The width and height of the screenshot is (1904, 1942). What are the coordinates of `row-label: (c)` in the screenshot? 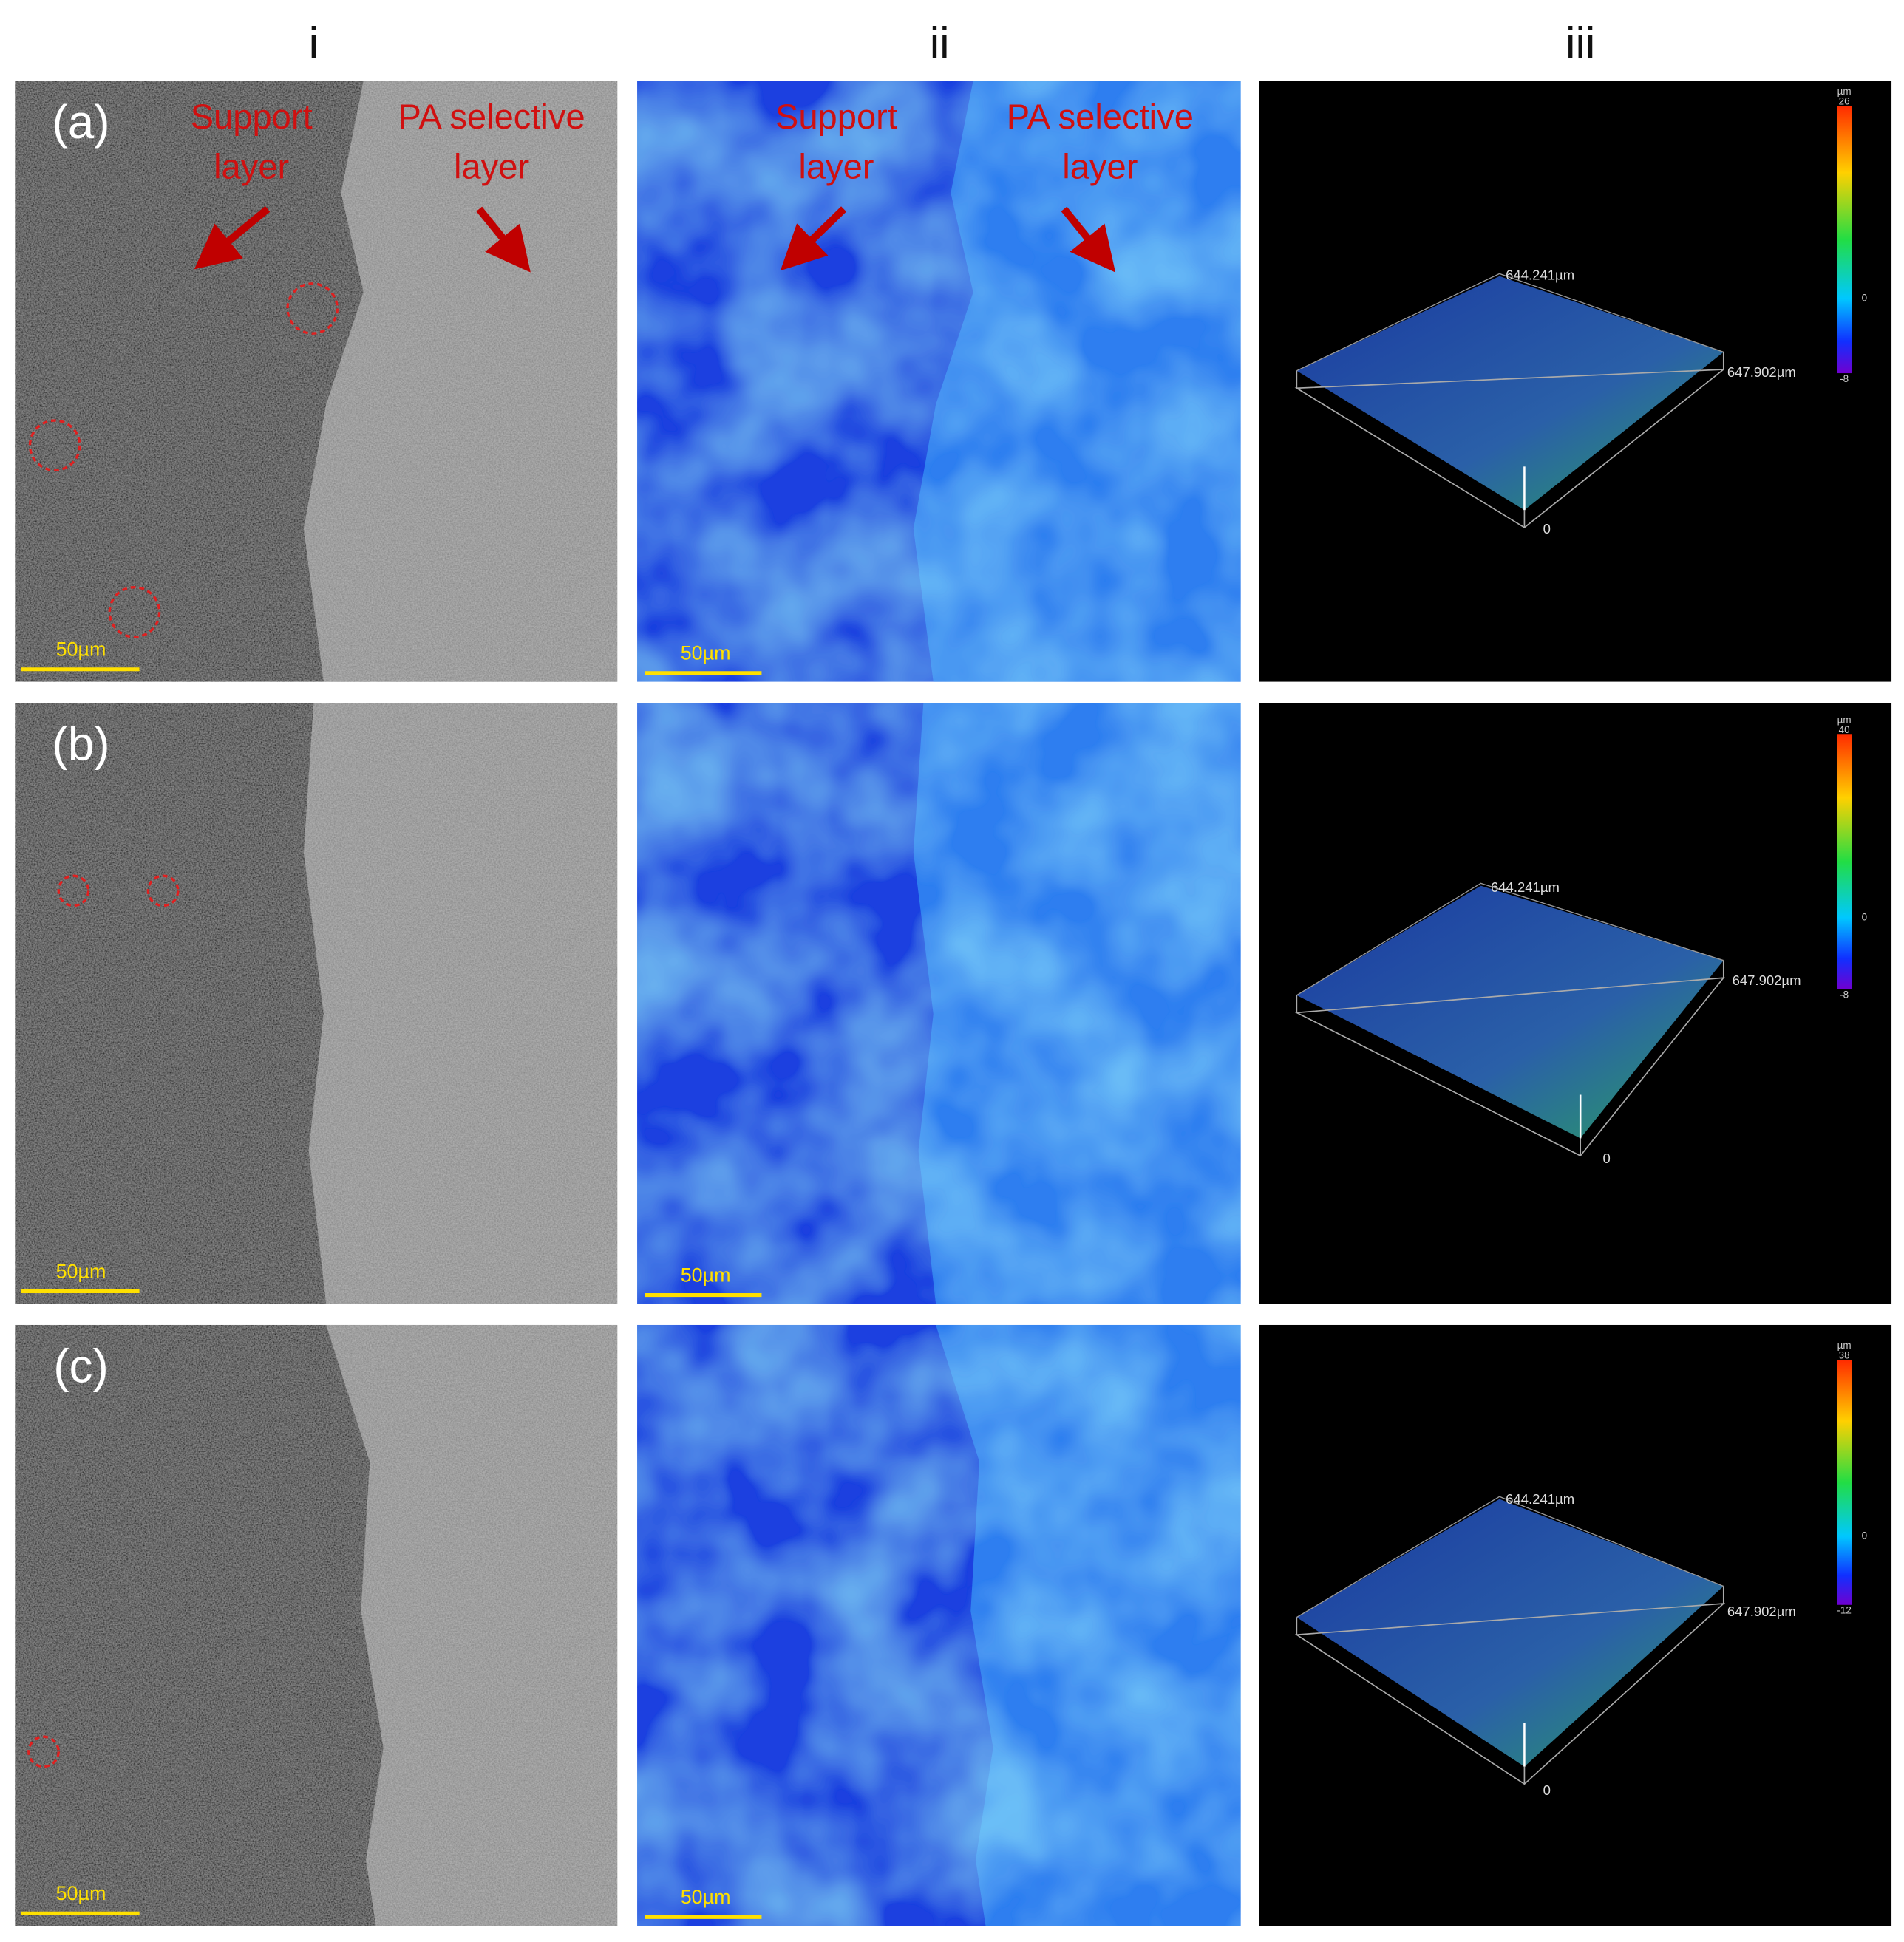 It's located at (81, 1366).